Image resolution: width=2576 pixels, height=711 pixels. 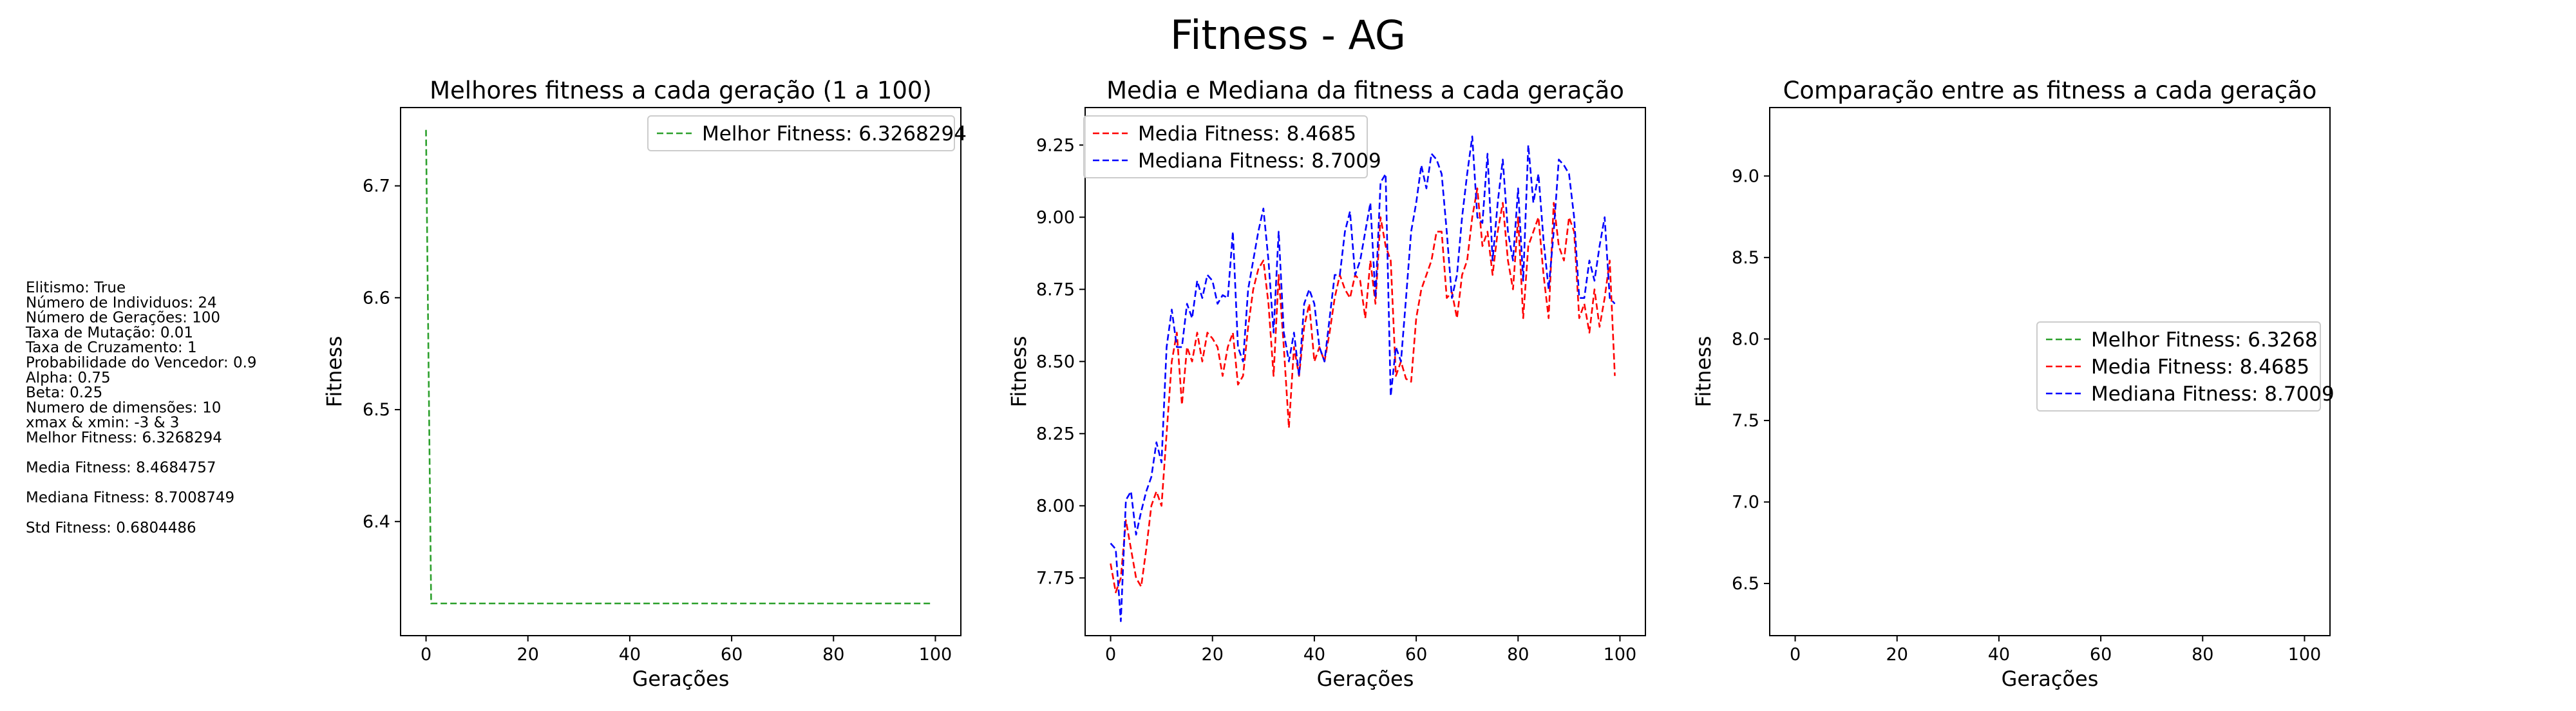 What do you see at coordinates (377, 186) in the screenshot?
I see `y-tick-label: 6.7` at bounding box center [377, 186].